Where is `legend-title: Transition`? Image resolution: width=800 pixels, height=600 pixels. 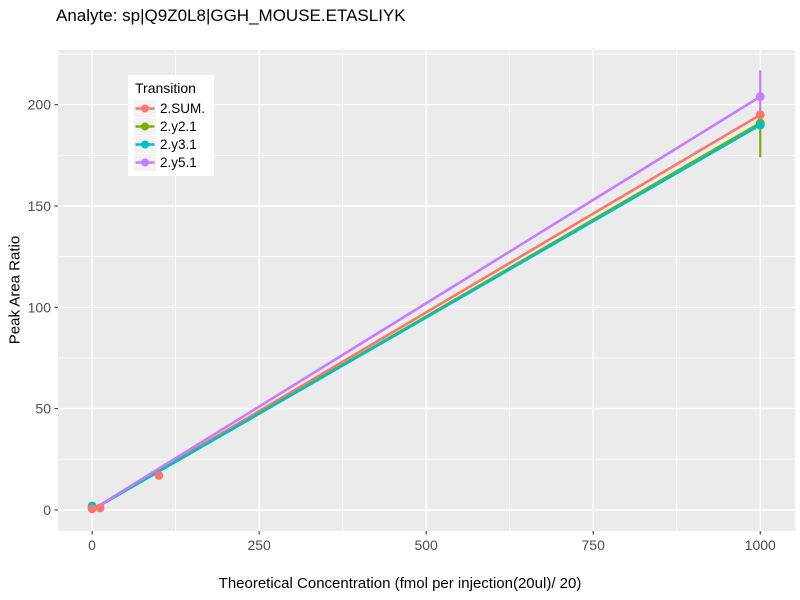
legend-title: Transition is located at coordinates (165, 88).